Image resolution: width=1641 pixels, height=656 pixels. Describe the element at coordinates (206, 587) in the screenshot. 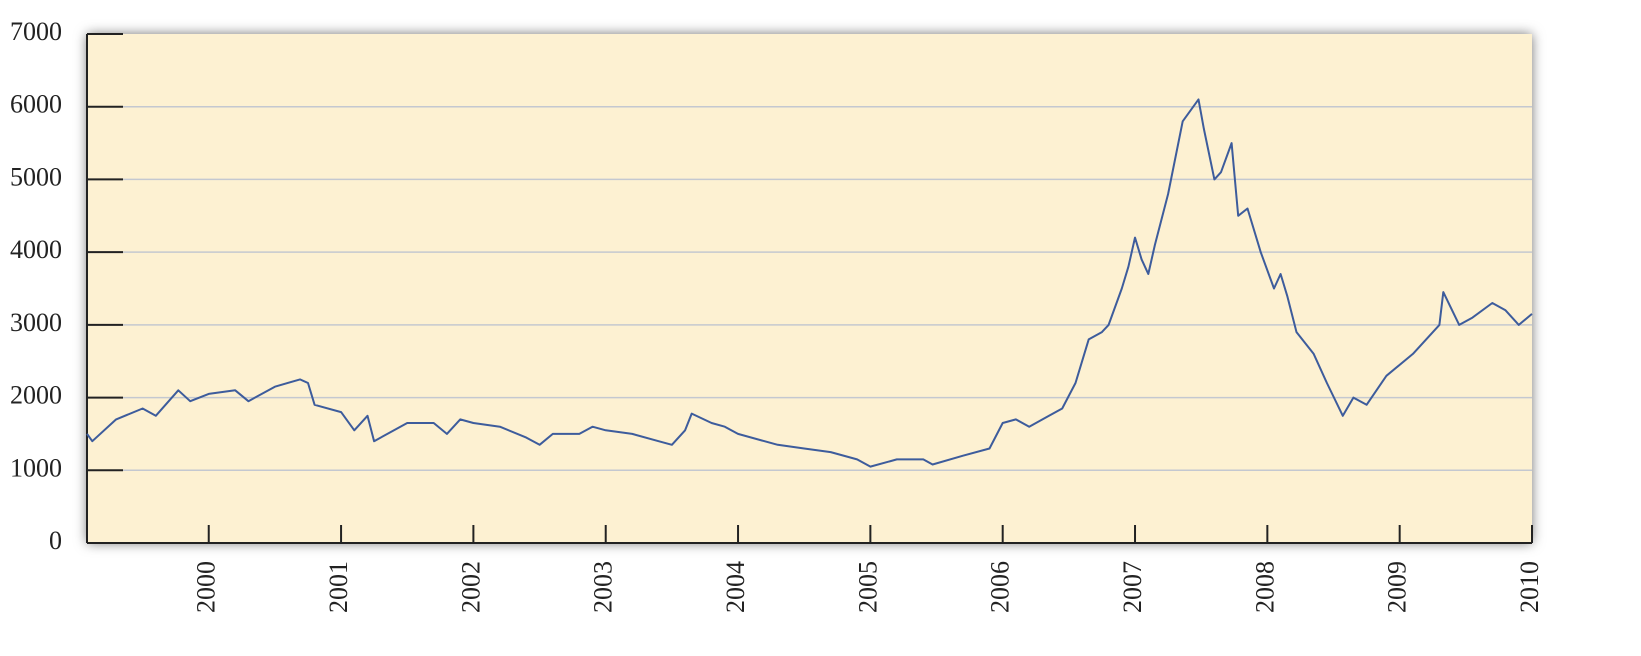

I see `x-tick-label: 2000` at that location.